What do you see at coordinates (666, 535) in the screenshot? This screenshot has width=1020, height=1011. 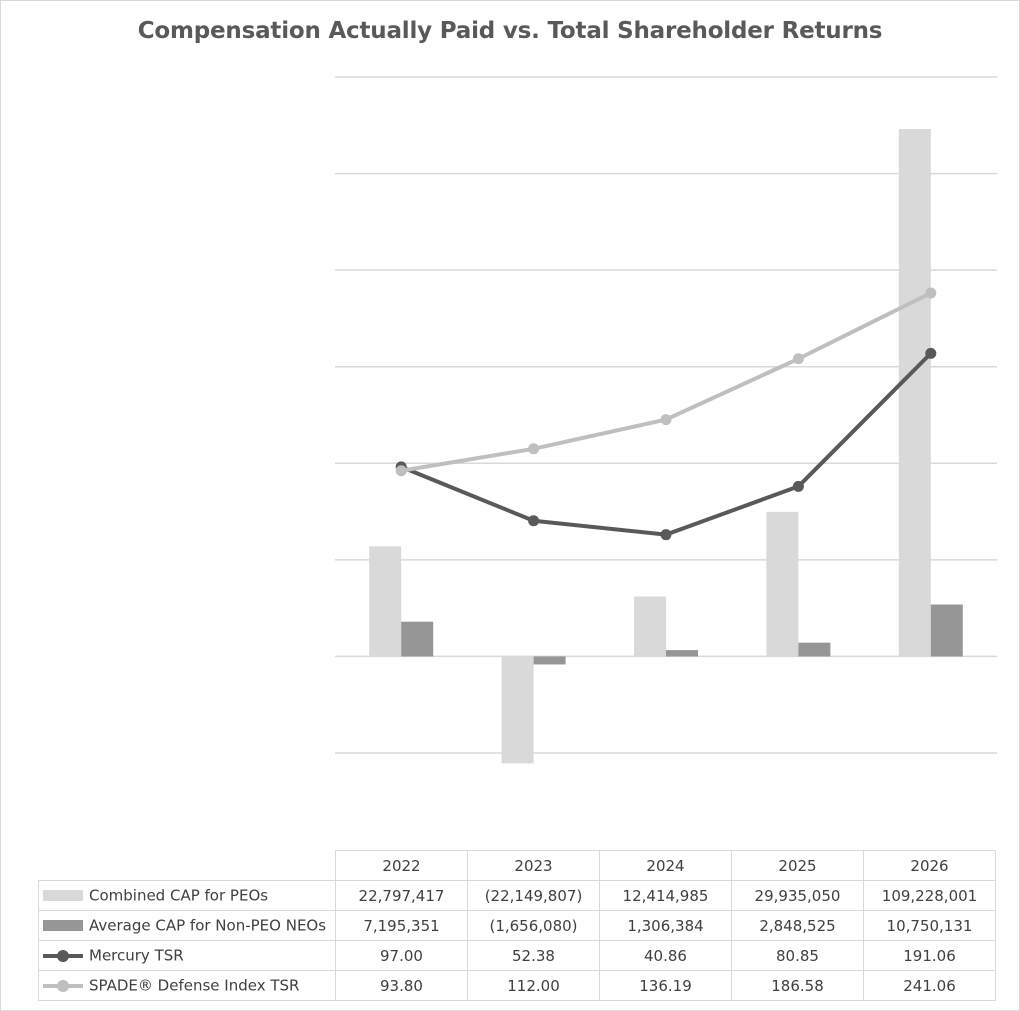 I see `point-mercury-tsr-2024` at bounding box center [666, 535].